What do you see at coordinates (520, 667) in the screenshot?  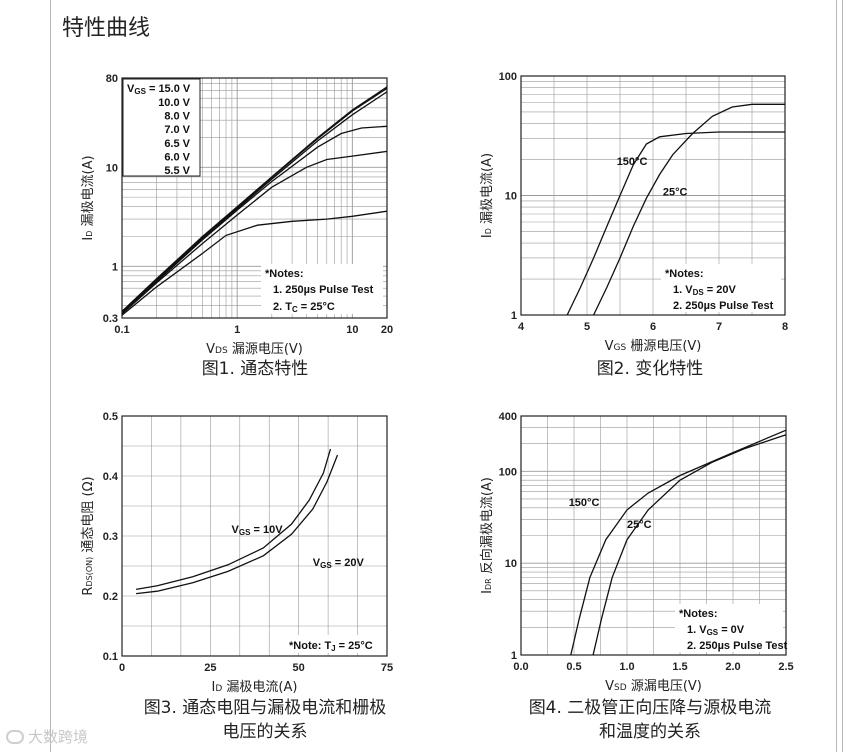 I see `fig4-x-tick-label: 0.0` at bounding box center [520, 667].